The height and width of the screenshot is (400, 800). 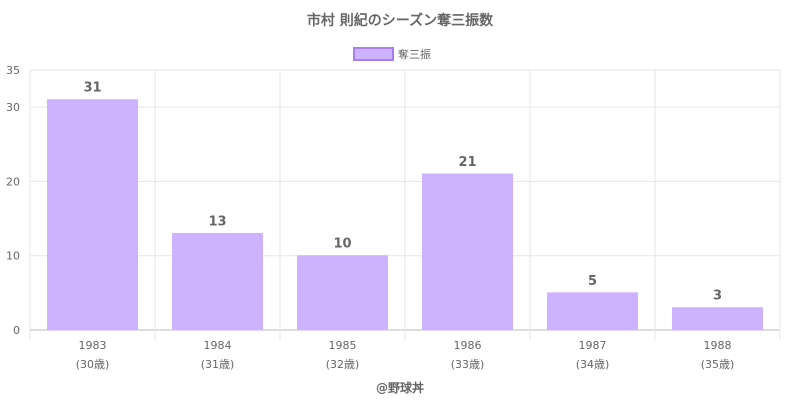 I want to click on y-tick-label: 0, so click(x=16, y=330).